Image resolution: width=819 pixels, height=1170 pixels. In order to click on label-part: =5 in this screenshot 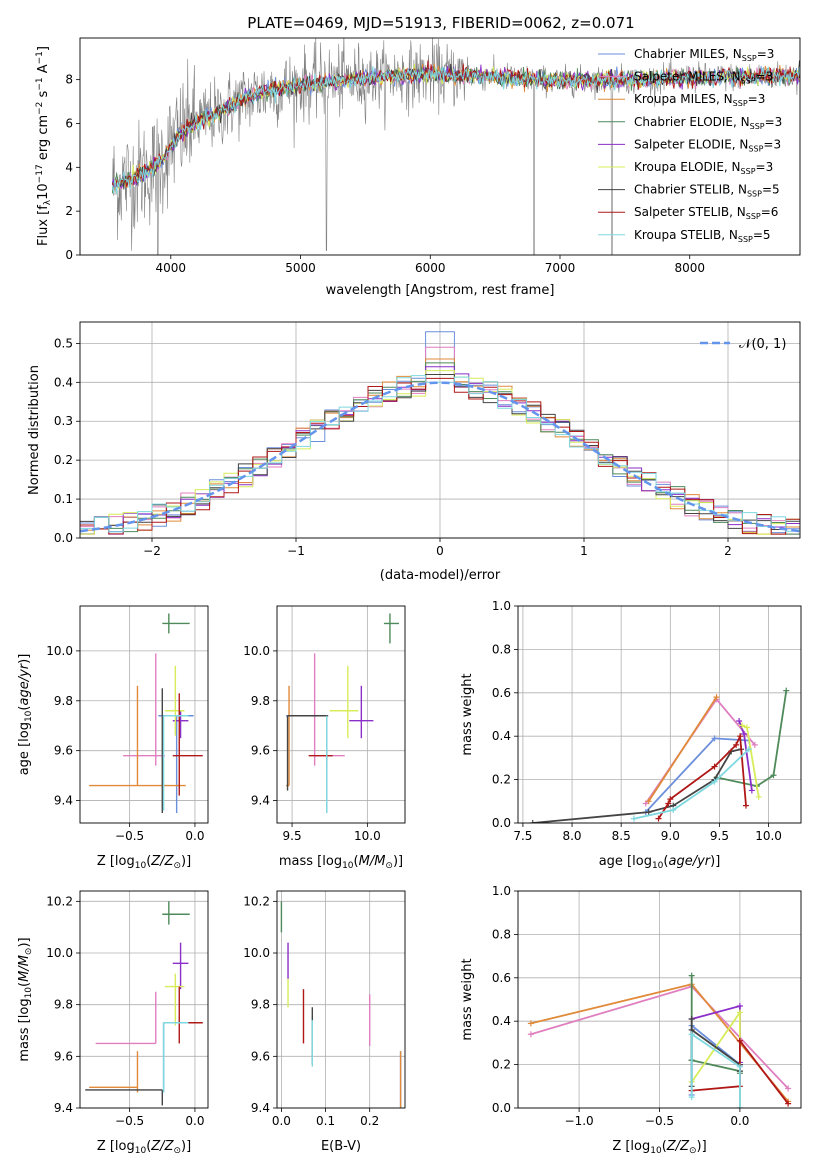, I will do `click(762, 235)`.